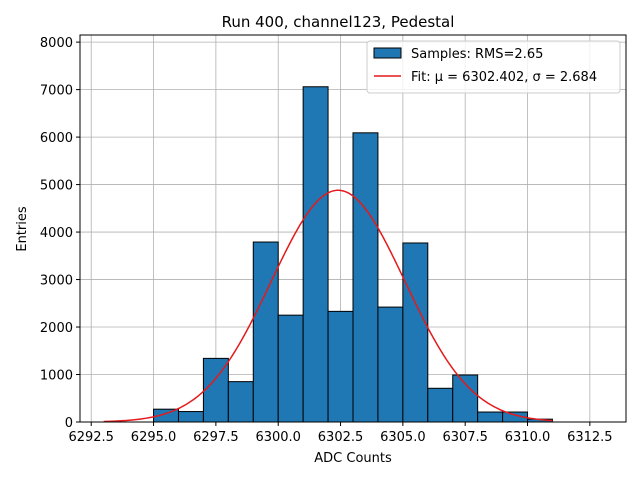  Describe the element at coordinates (528, 437) in the screenshot. I see `x-tick-label: 6310.0` at that location.